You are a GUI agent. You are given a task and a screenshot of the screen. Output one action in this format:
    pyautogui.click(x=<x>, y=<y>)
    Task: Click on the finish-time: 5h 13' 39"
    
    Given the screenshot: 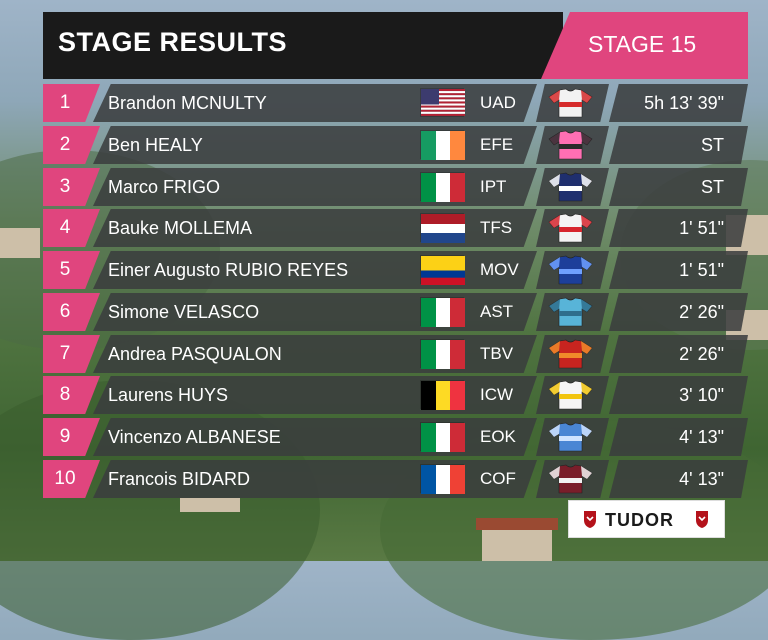 What is the action you would take?
    pyautogui.click(x=684, y=103)
    